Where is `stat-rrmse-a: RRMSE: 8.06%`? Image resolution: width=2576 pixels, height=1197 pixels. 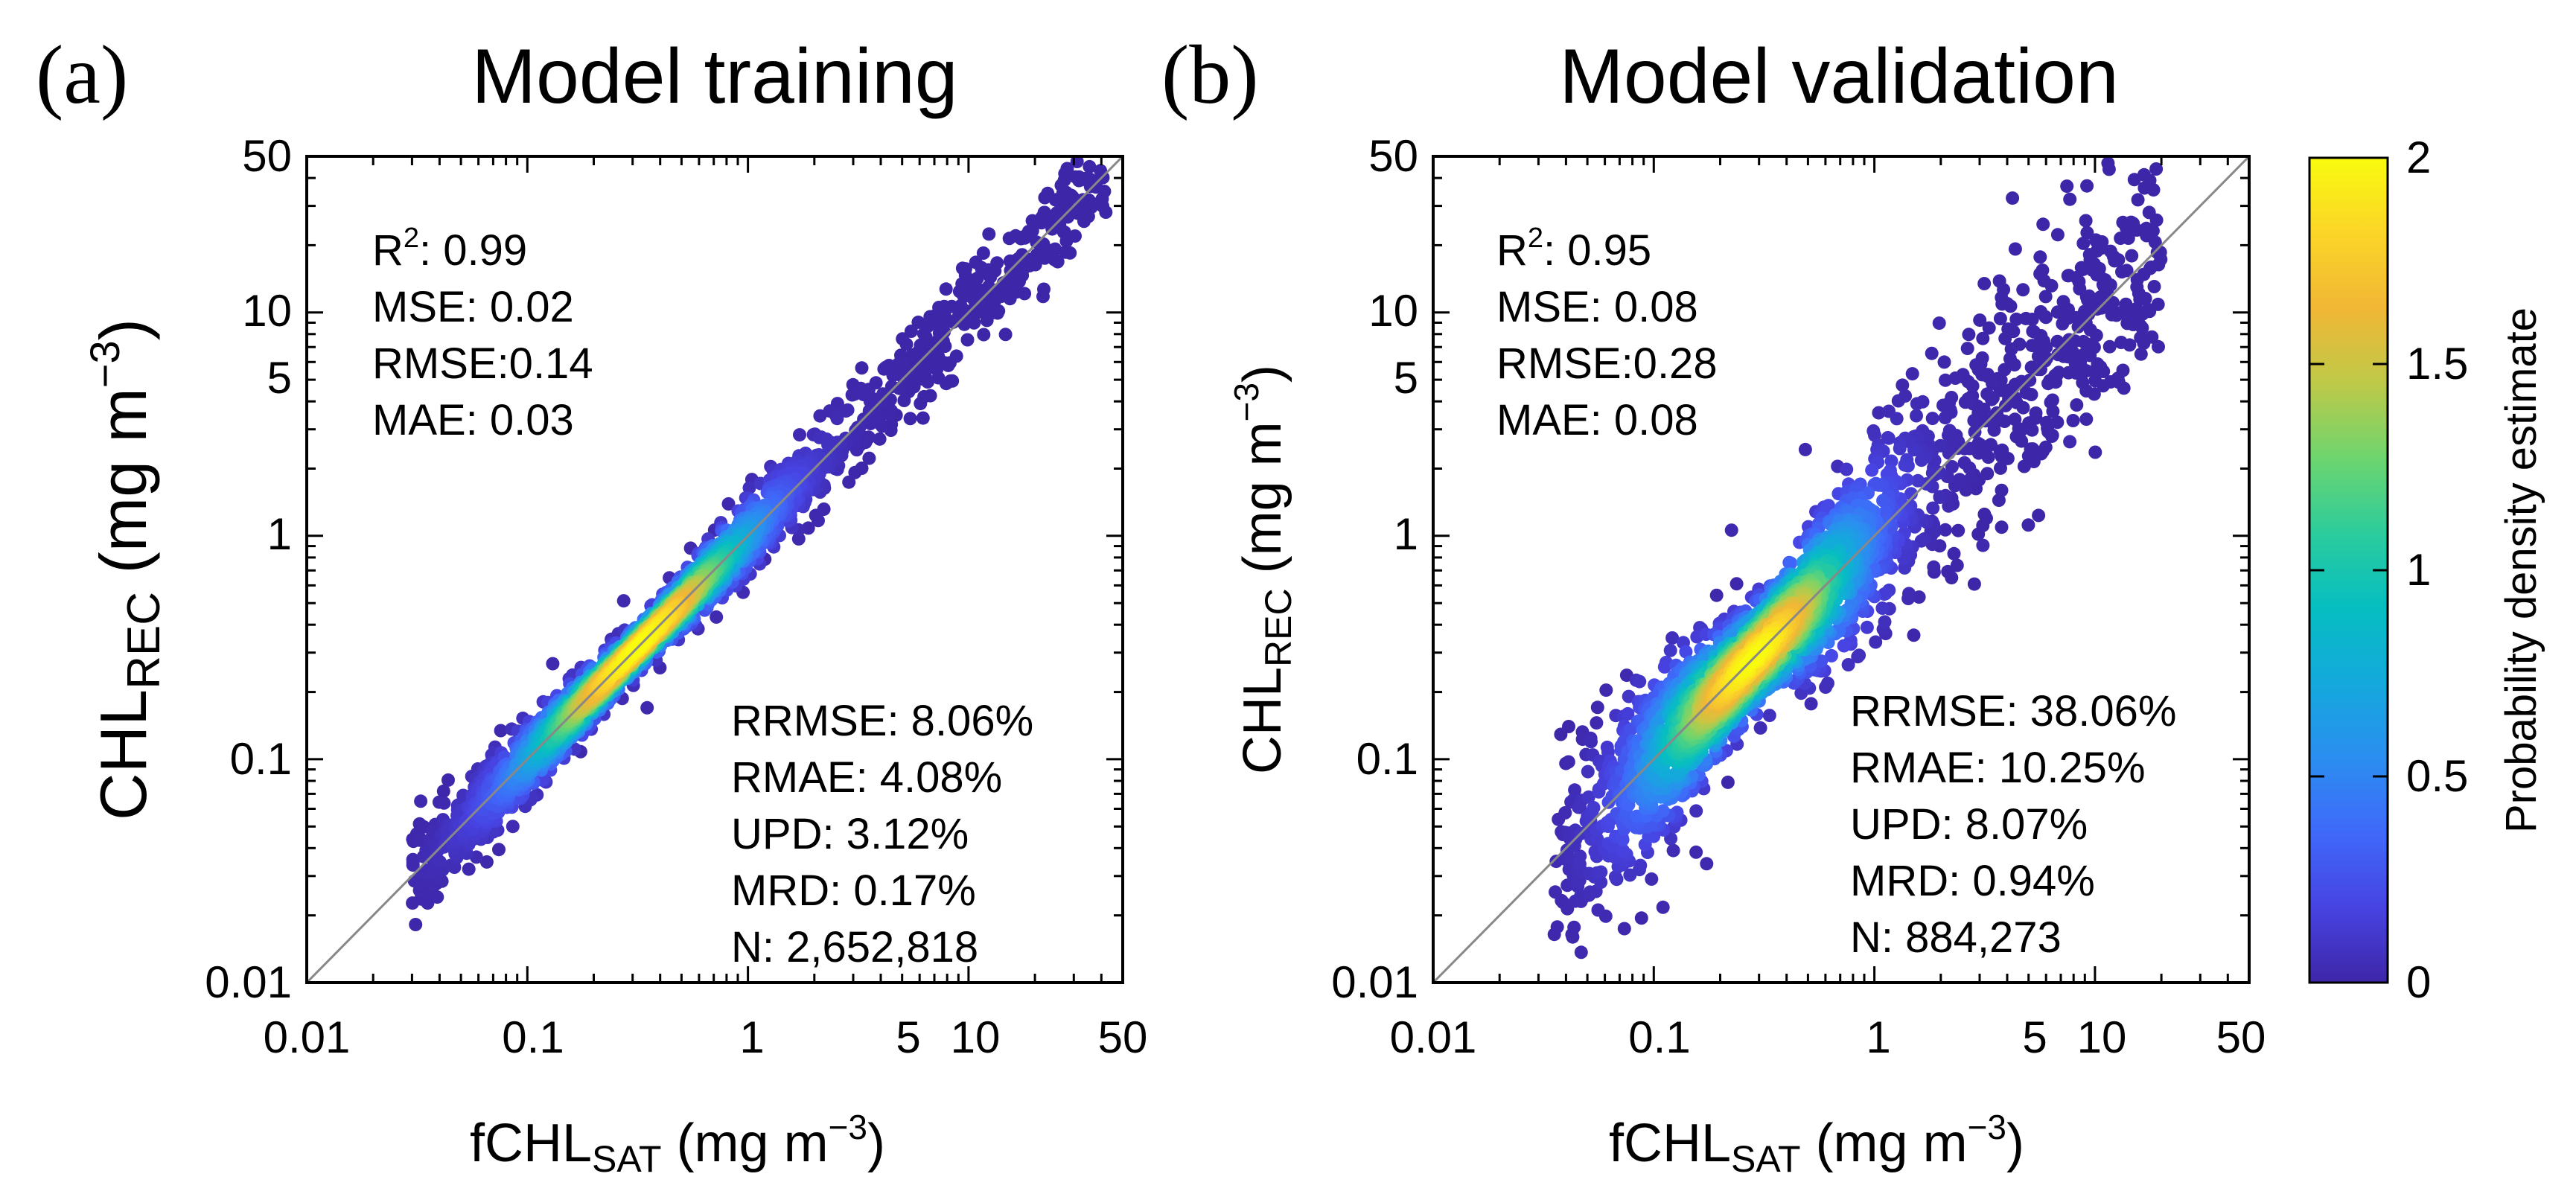
stat-rrmse-a: RRMSE: 8.06% is located at coordinates (882, 721).